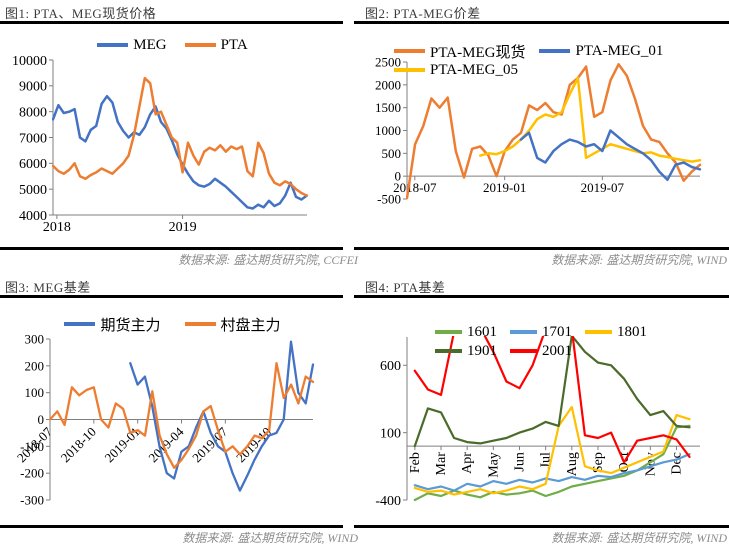 Image resolution: width=729 pixels, height=547 pixels. Describe the element at coordinates (390, 366) in the screenshot. I see `y-tick-label: 600` at that location.